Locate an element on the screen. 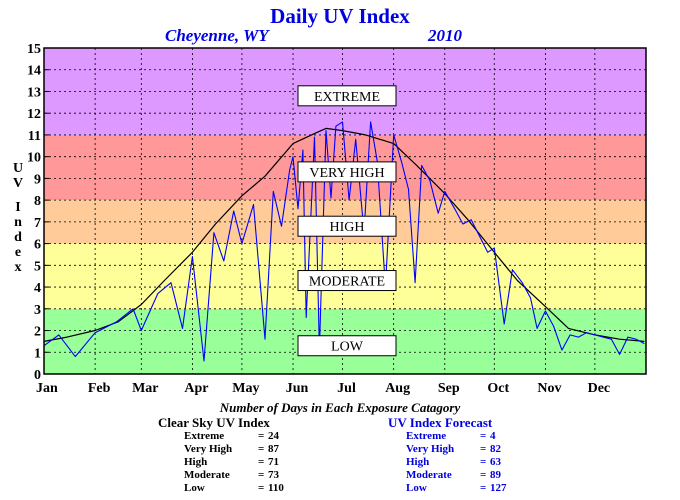 The image size is (680, 500). y-tick-label: 14 is located at coordinates (34, 71).